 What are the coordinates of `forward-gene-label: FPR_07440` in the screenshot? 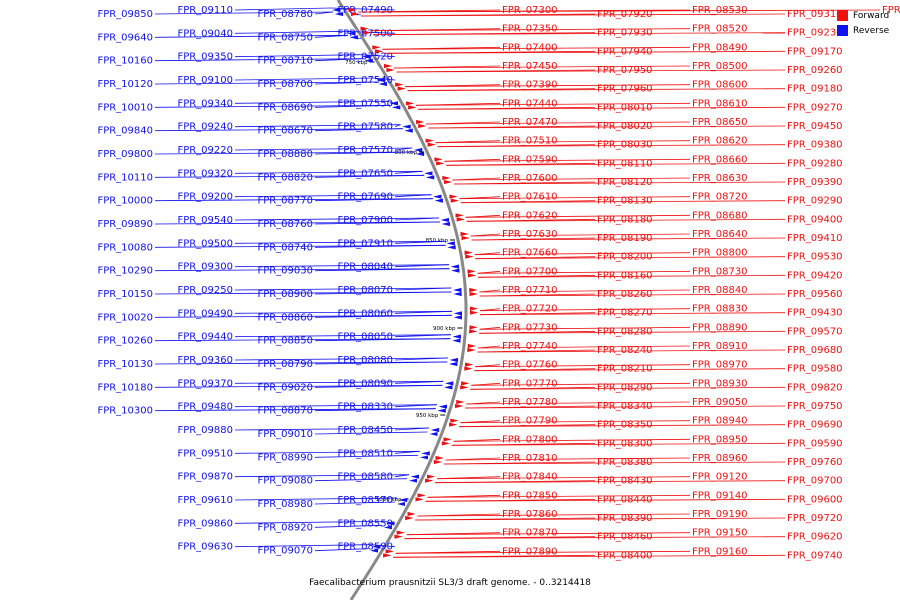 It's located at (530, 103).